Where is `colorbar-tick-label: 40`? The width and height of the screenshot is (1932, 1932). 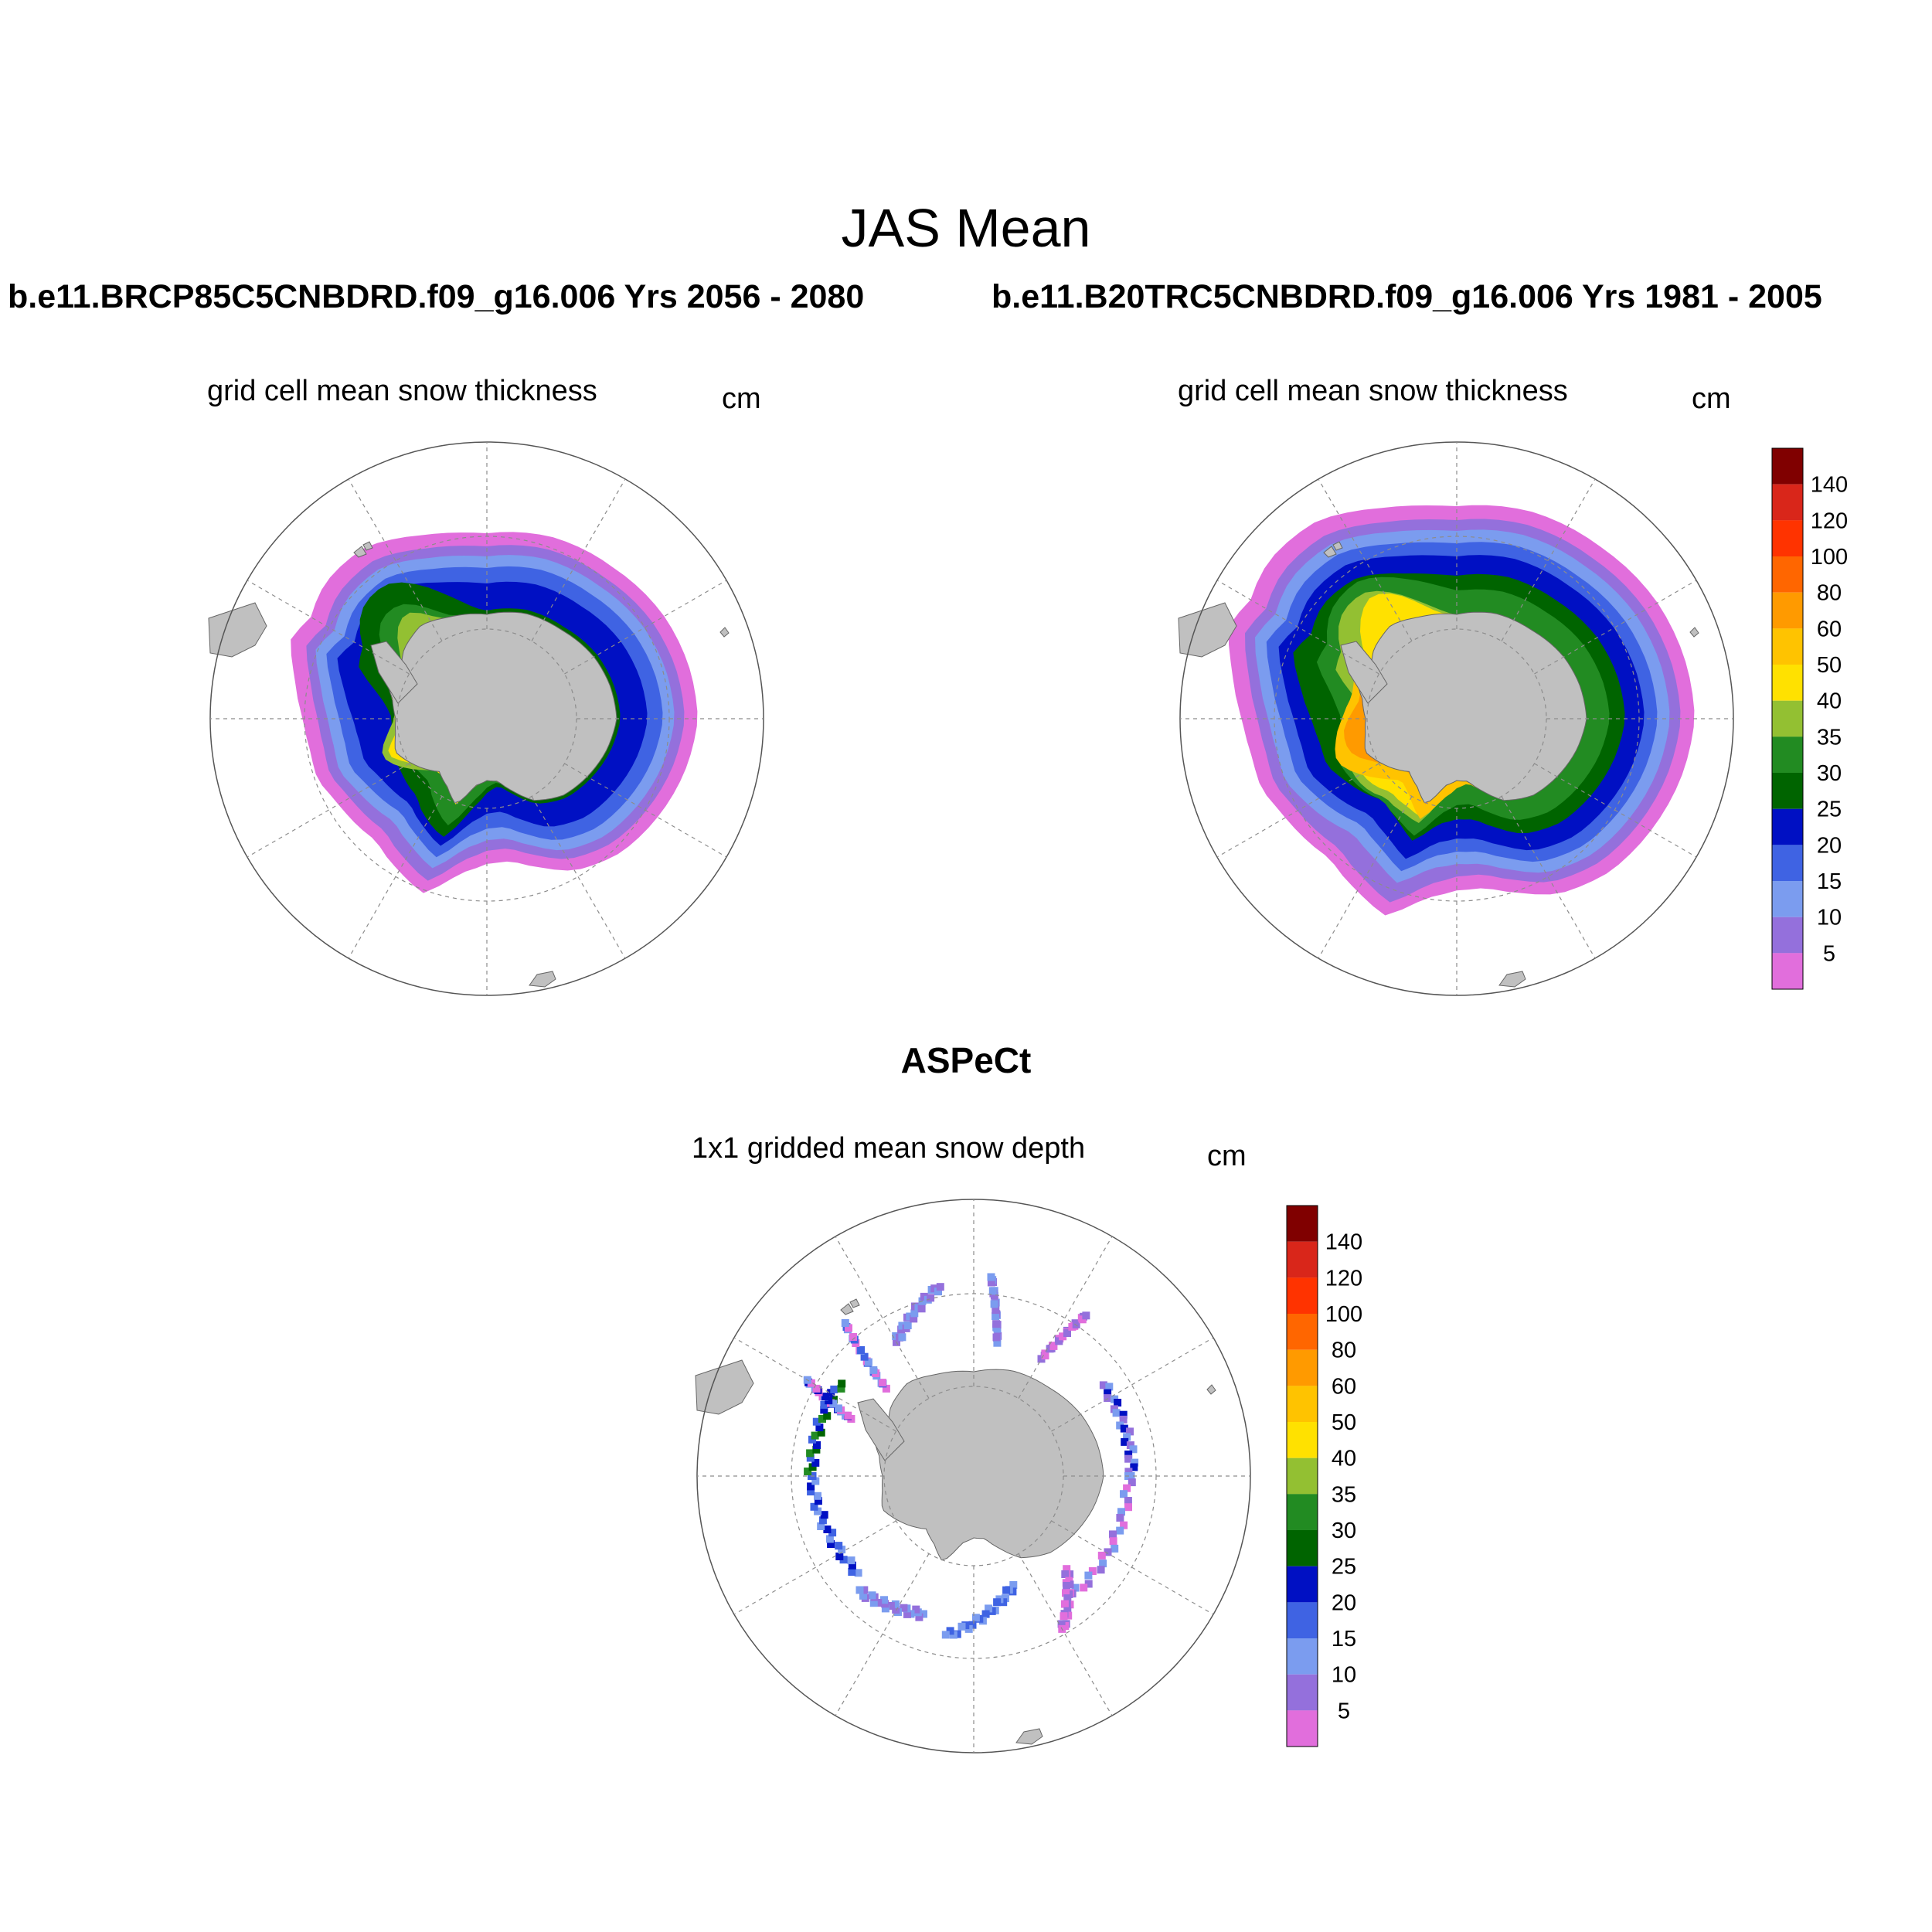
colorbar-tick-label: 40 is located at coordinates (1829, 702).